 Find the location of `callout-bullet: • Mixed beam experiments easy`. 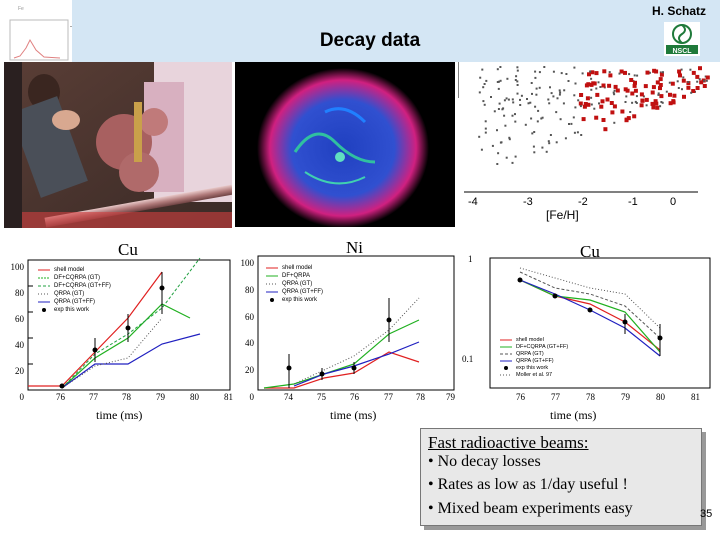

callout-bullet: • Mixed beam experiments easy is located at coordinates (530, 508).